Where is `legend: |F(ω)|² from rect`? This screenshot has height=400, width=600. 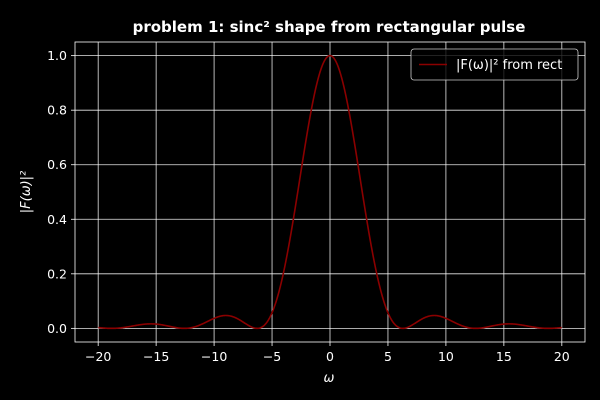
legend: |F(ω)|² from rect is located at coordinates (494, 64).